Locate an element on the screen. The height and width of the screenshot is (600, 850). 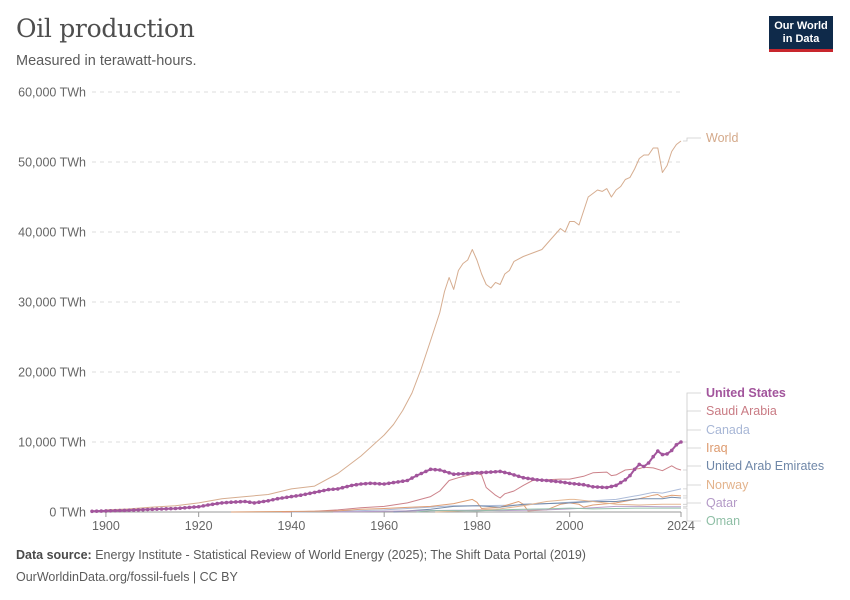
legend-label-qatar: Qatar is located at coordinates (721, 503).